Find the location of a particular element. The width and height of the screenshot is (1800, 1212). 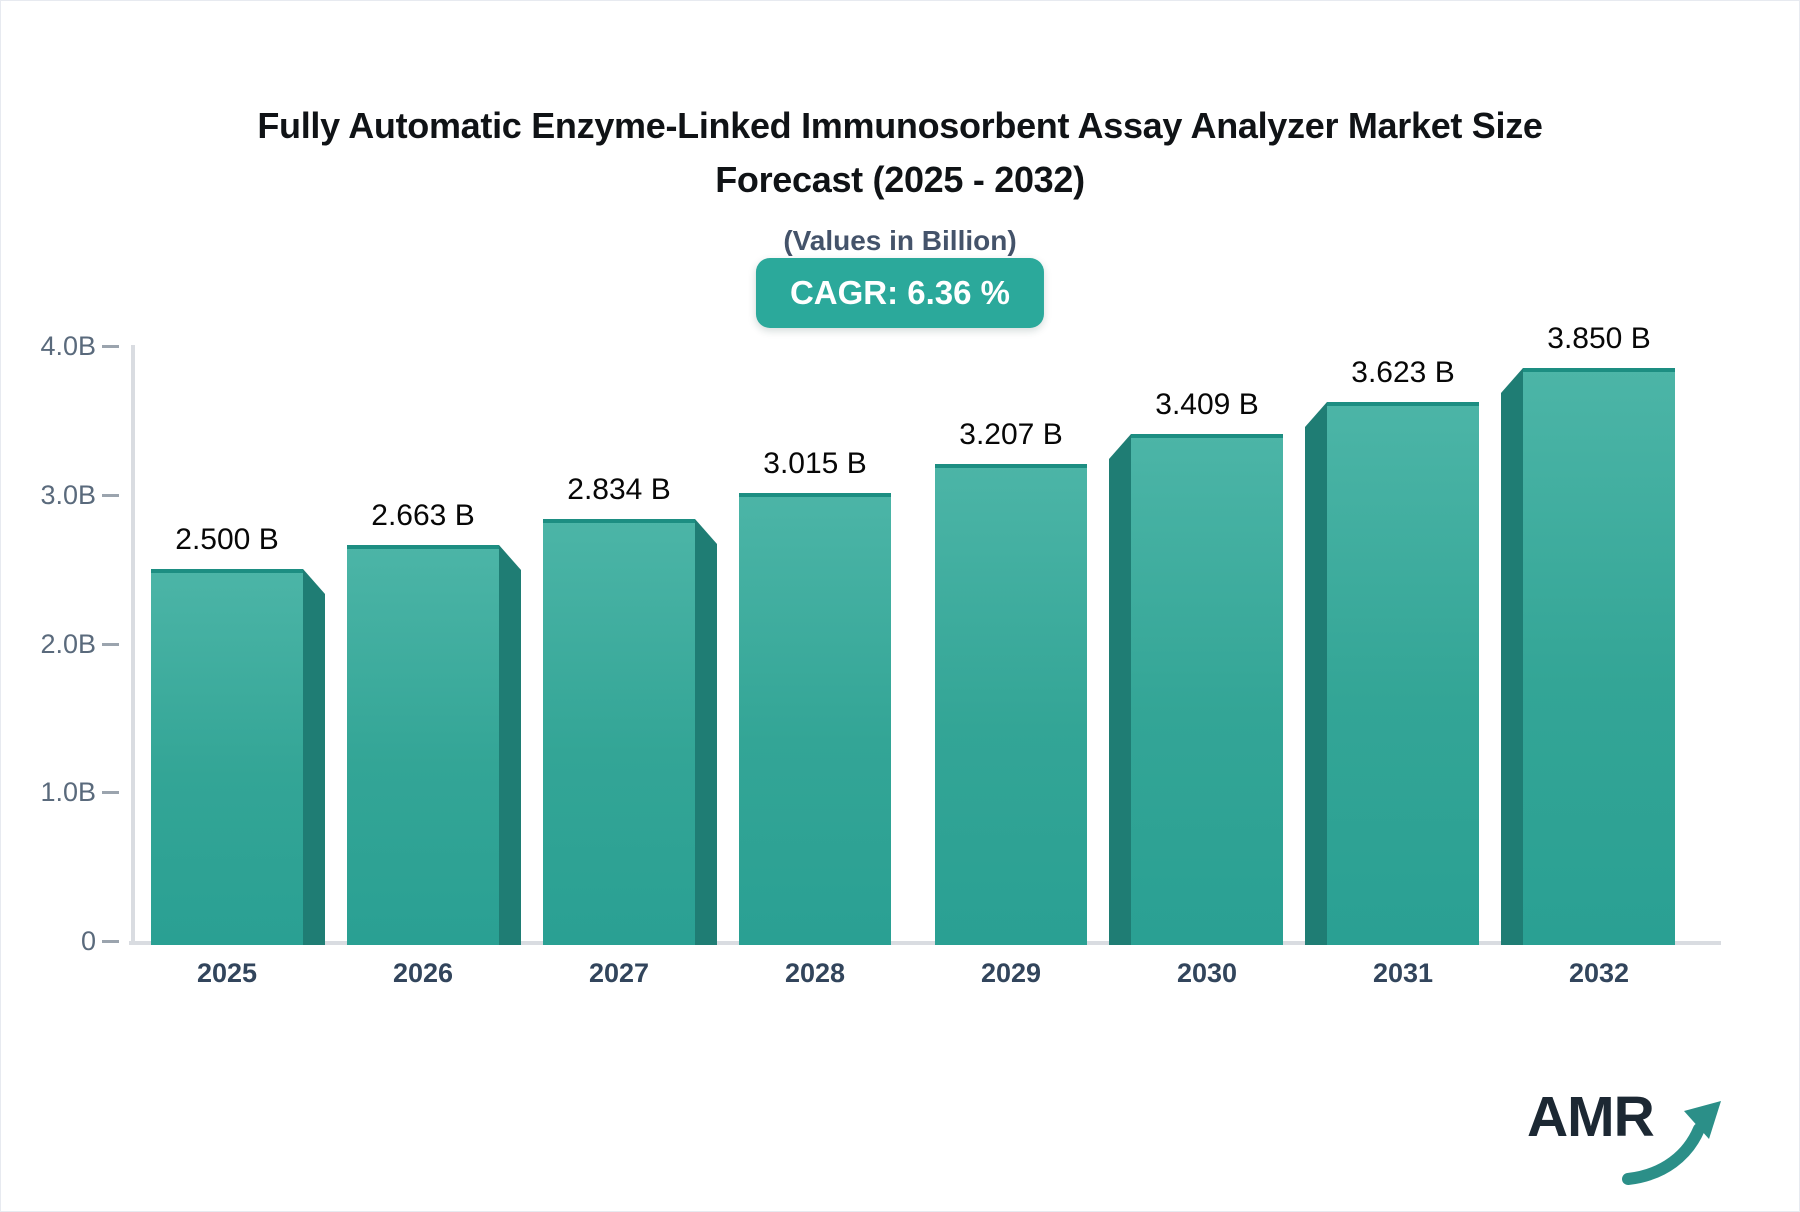

x-tick-label-2026: 2026 is located at coordinates (423, 973).